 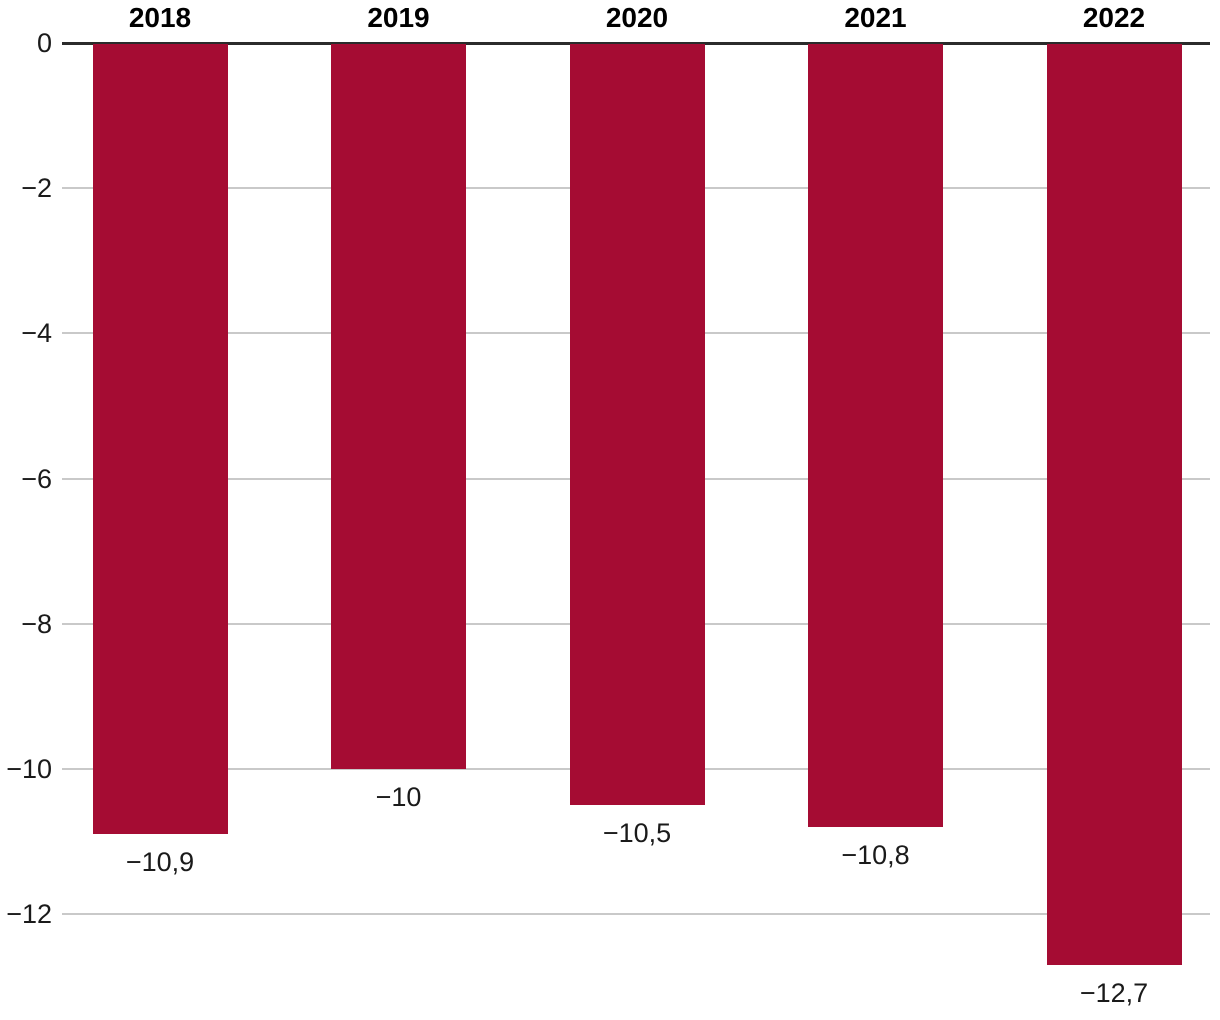 What do you see at coordinates (1114, 17) in the screenshot?
I see `category-label: 2022` at bounding box center [1114, 17].